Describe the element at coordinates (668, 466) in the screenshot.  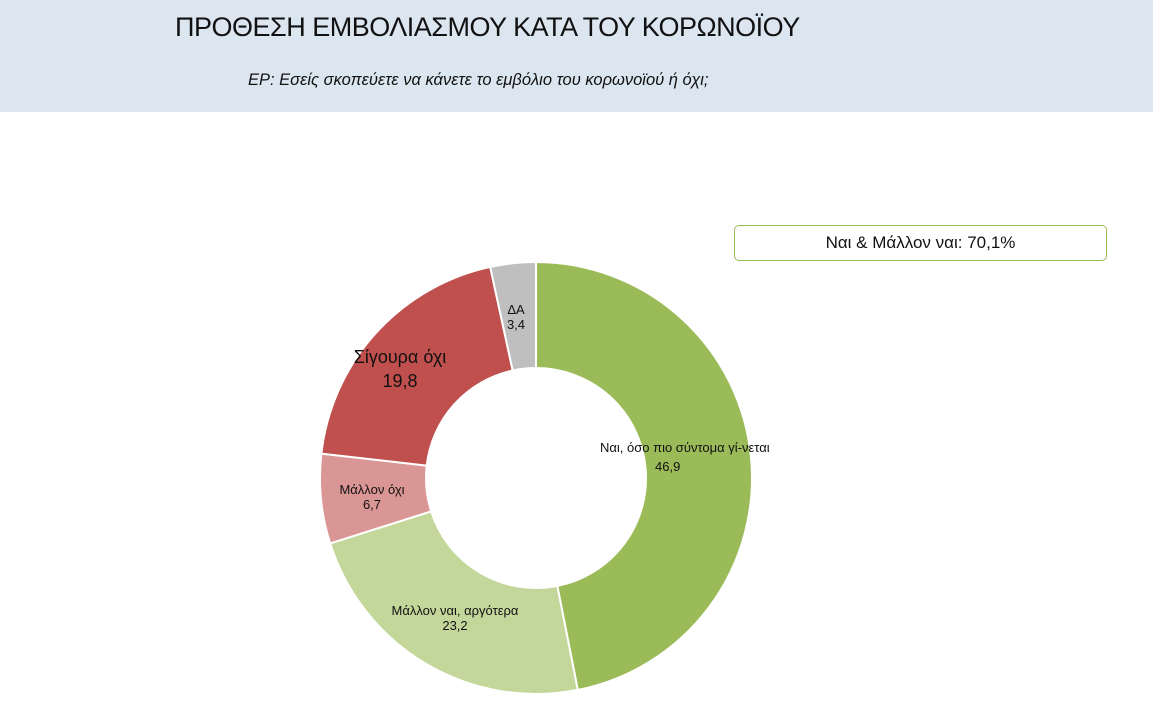
I see `slice-value: 46,9` at that location.